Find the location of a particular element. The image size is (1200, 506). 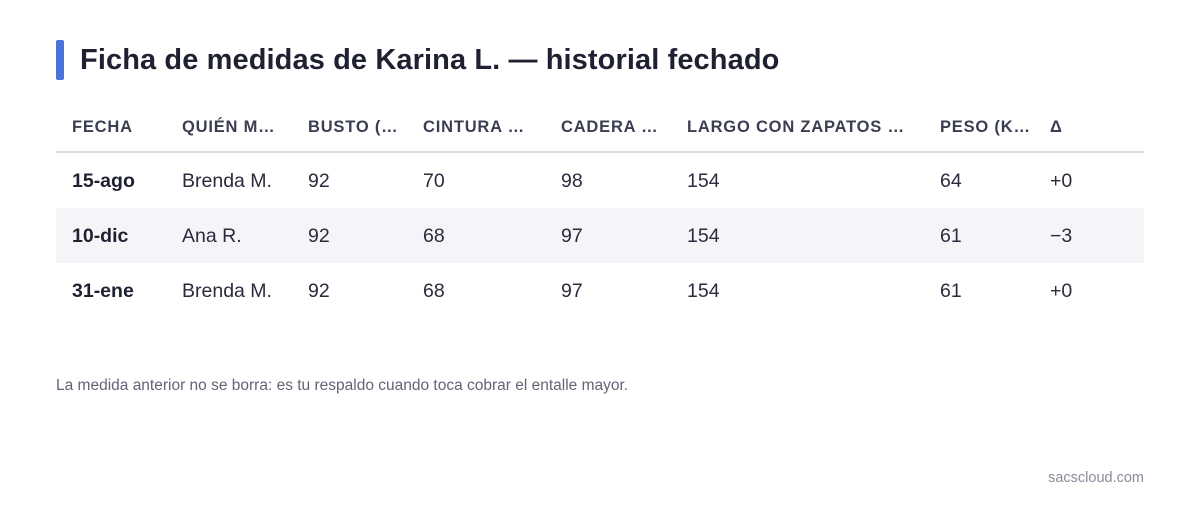

cell-cintura: 70 is located at coordinates (434, 181).